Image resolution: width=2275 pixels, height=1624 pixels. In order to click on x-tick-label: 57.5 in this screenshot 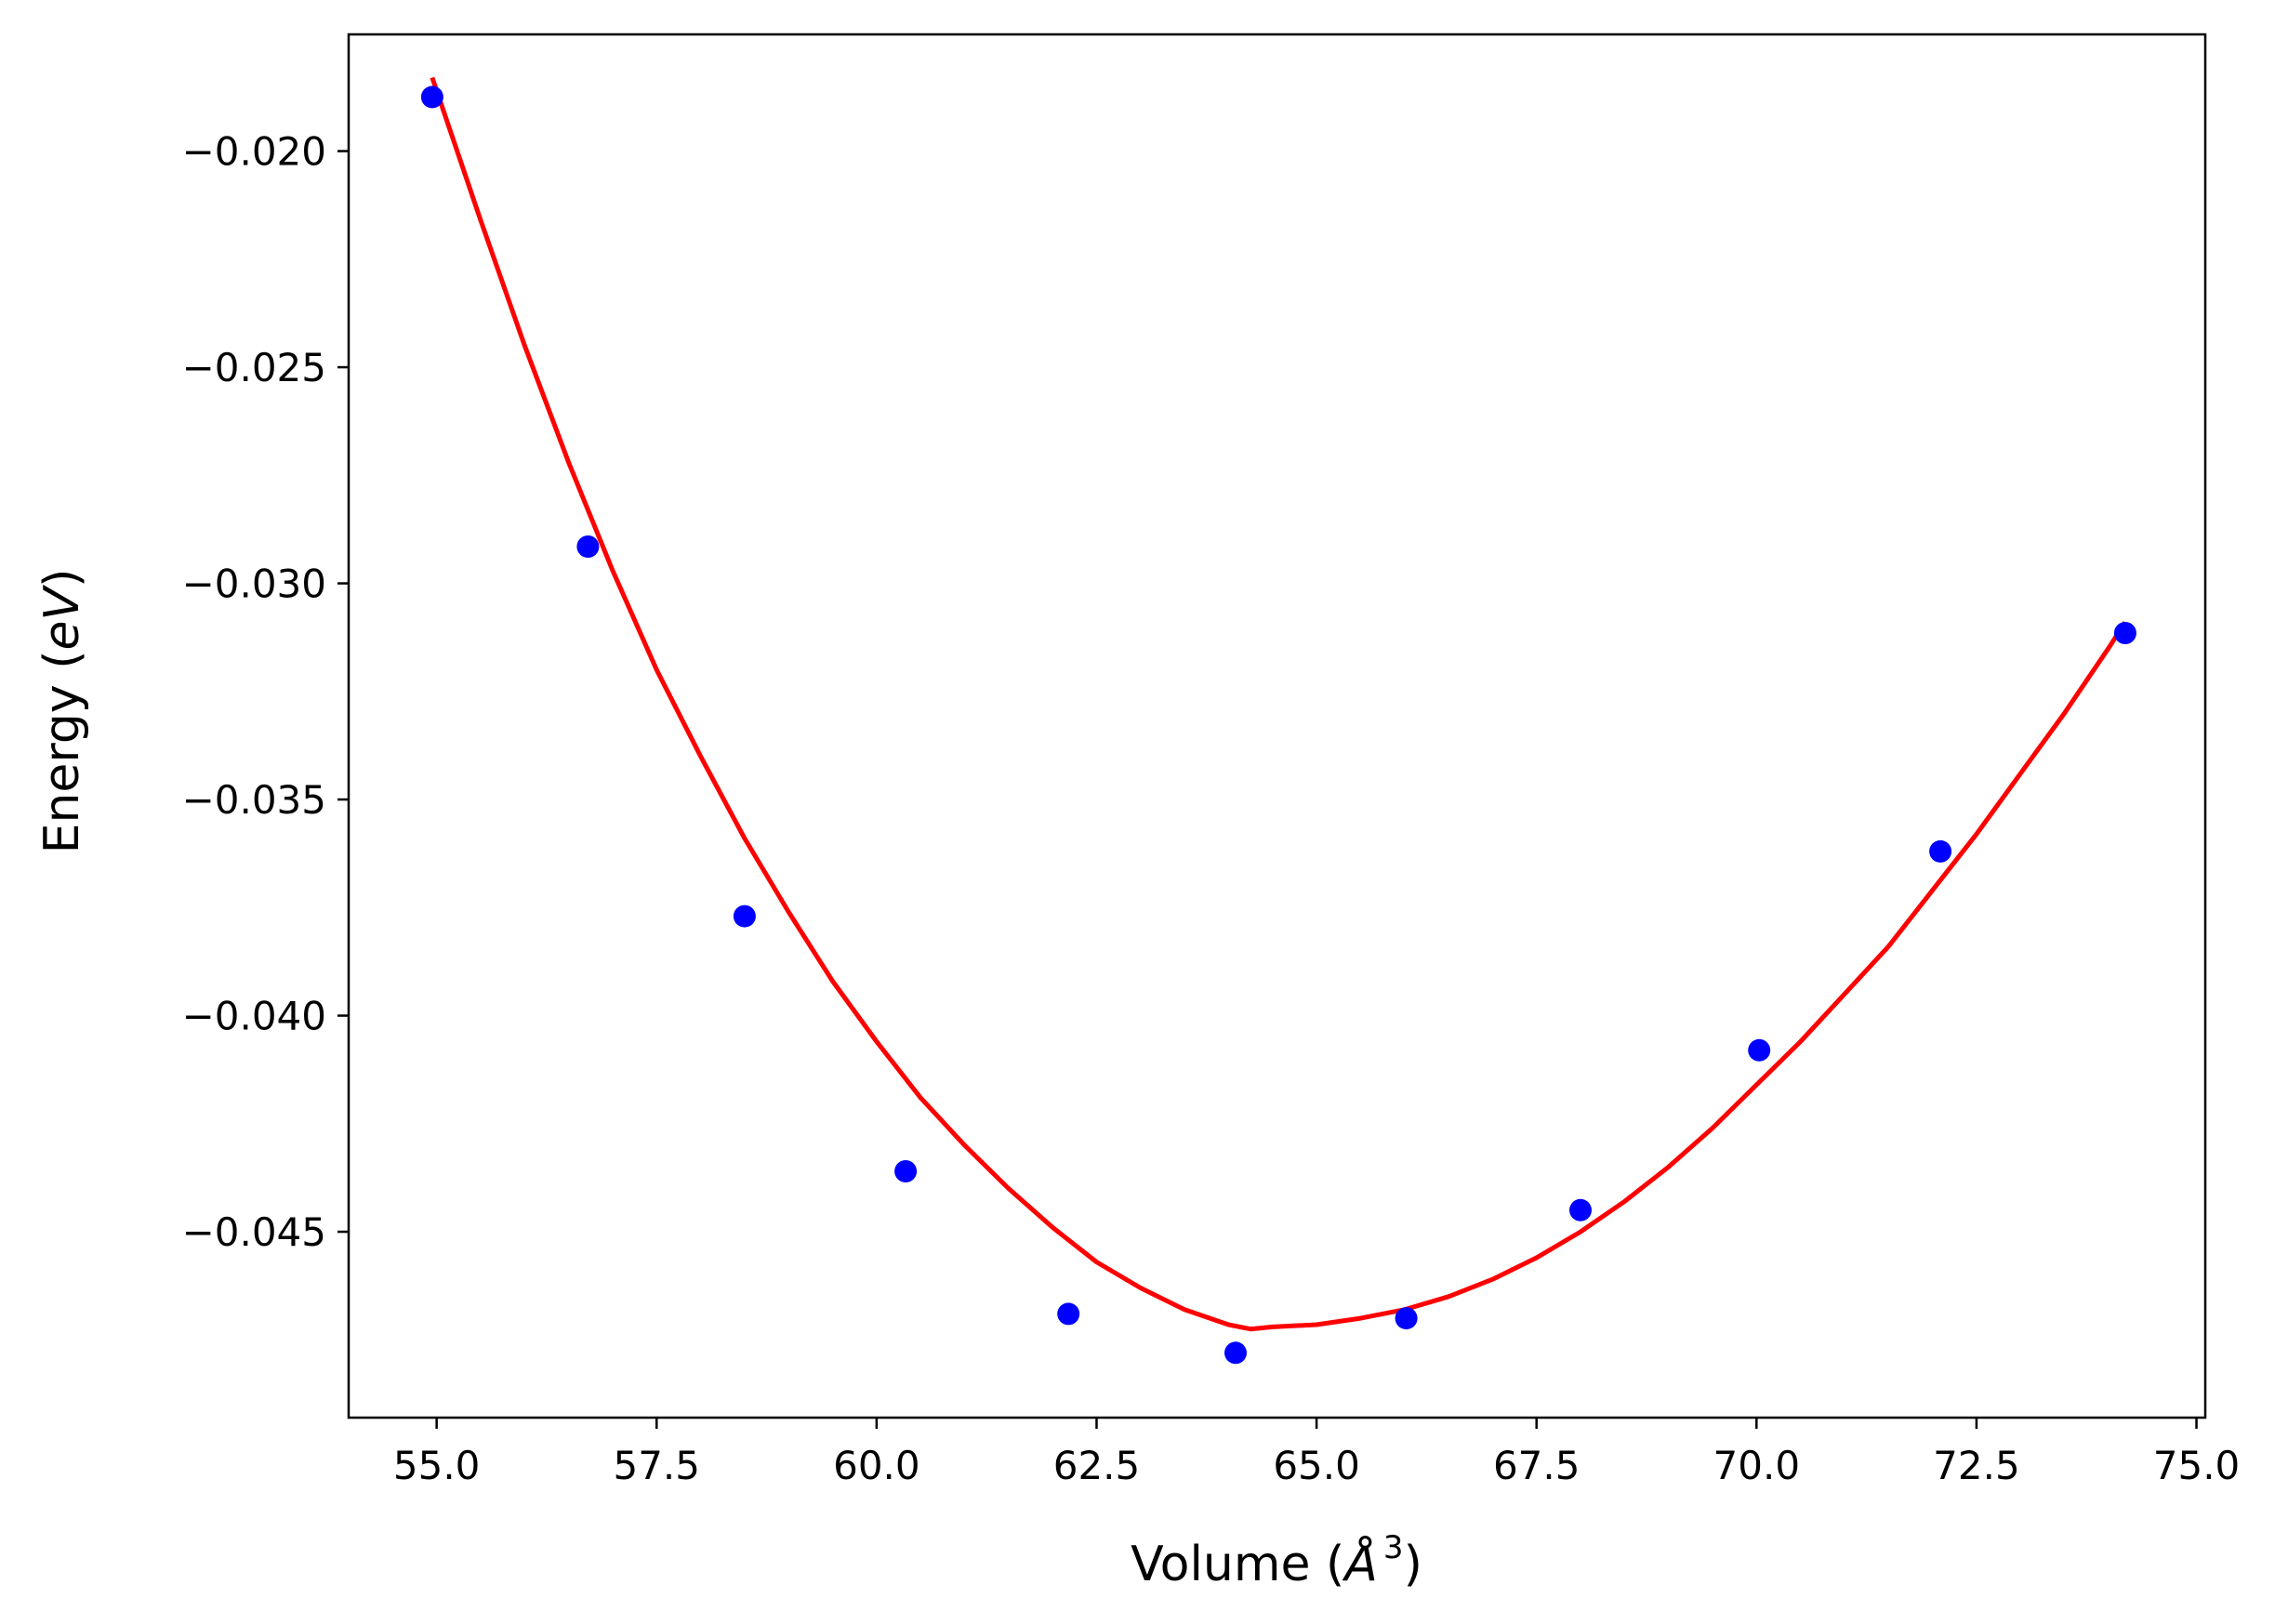, I will do `click(656, 1465)`.